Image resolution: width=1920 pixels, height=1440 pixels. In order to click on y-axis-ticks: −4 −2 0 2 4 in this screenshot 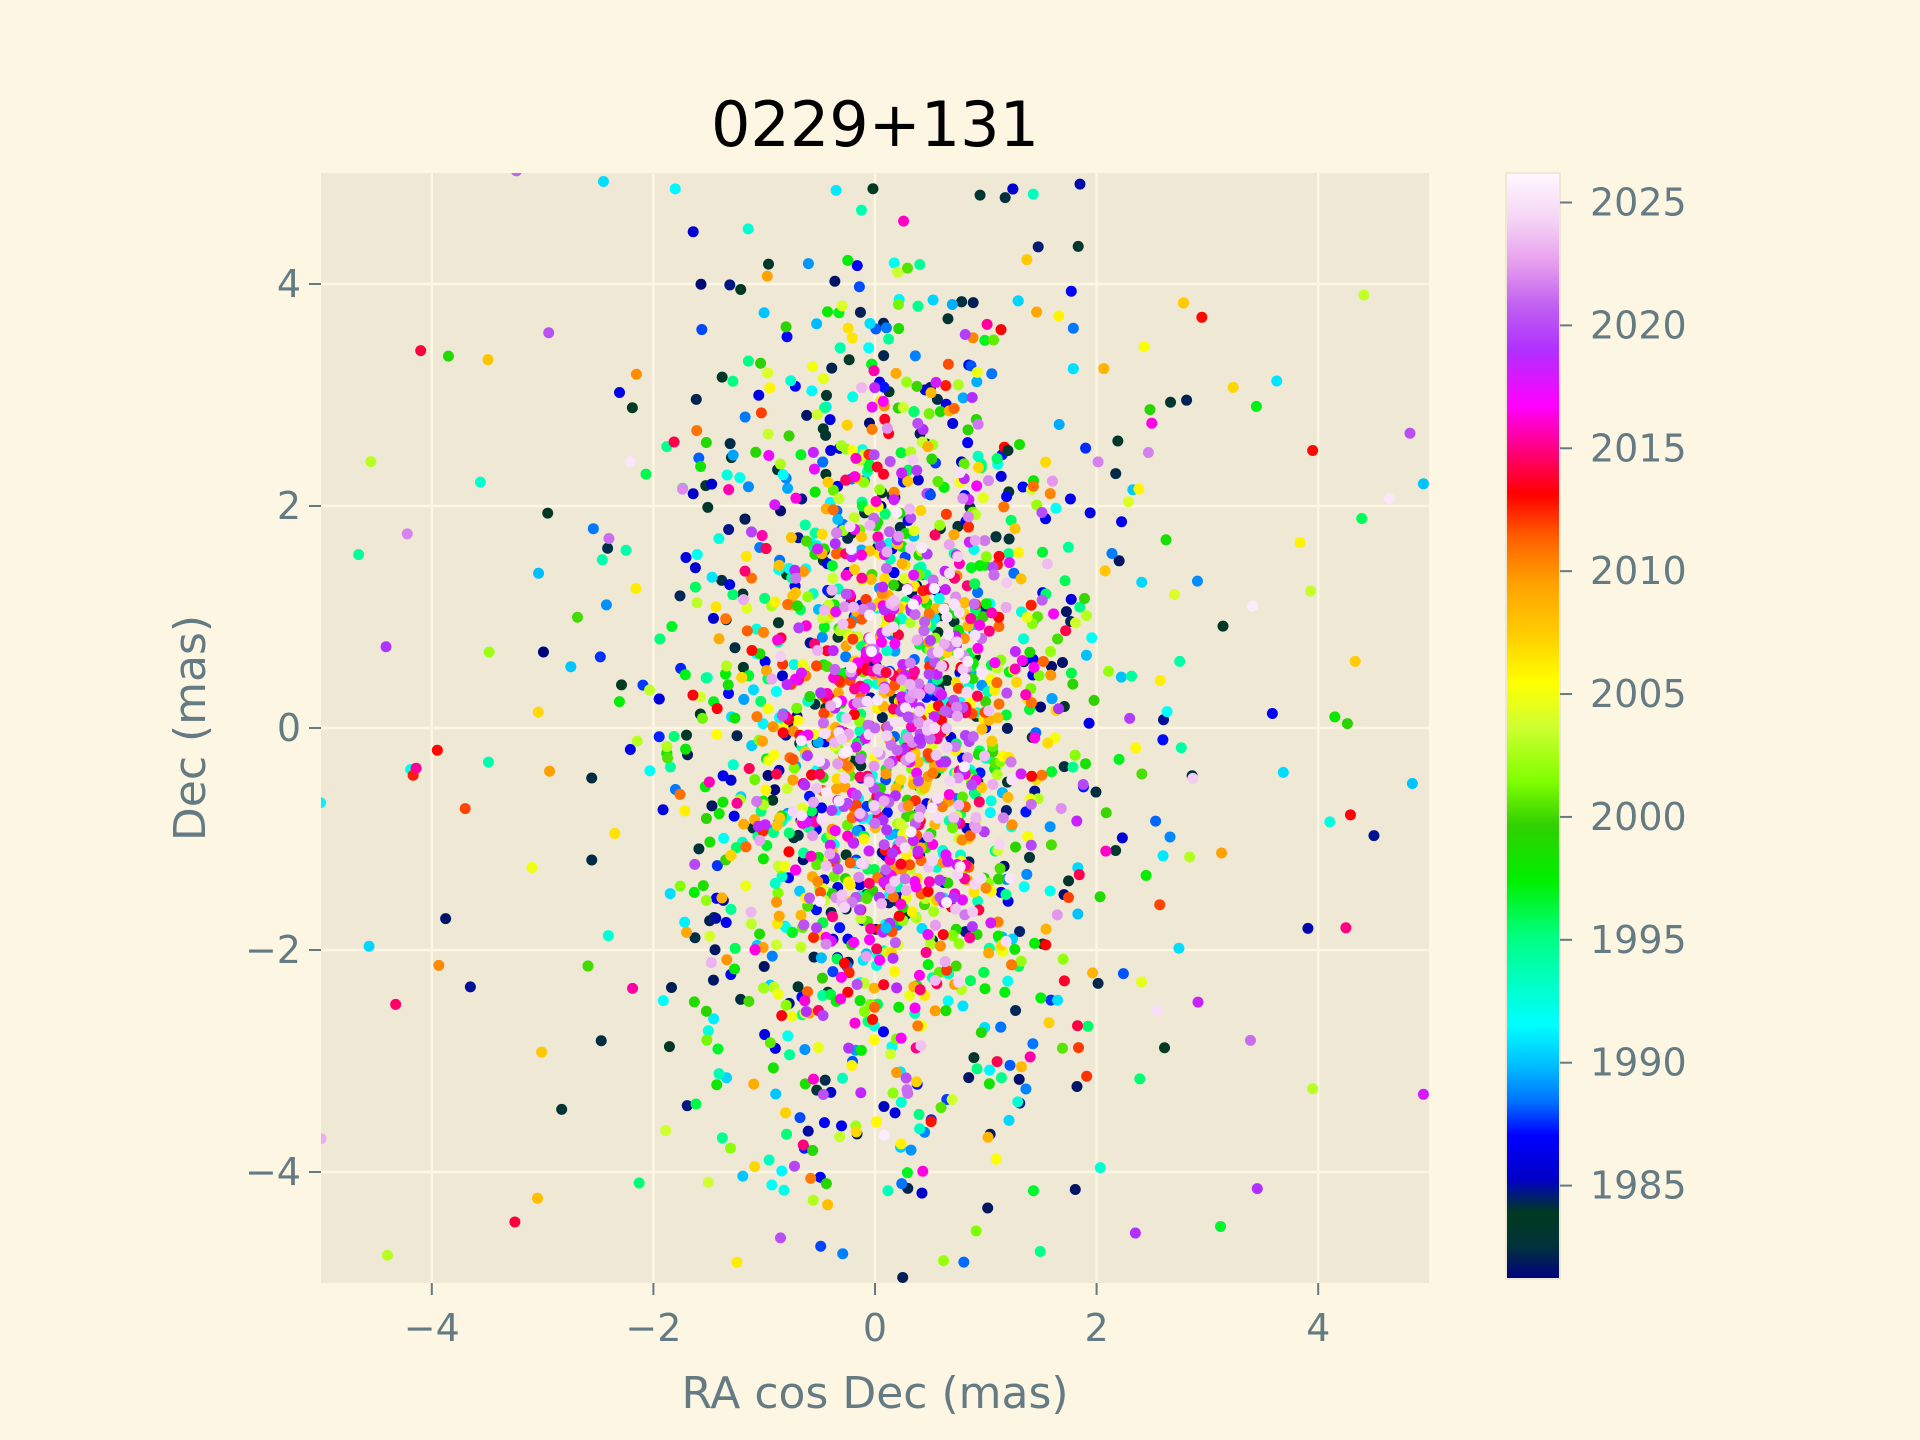, I will do `click(283, 728)`.